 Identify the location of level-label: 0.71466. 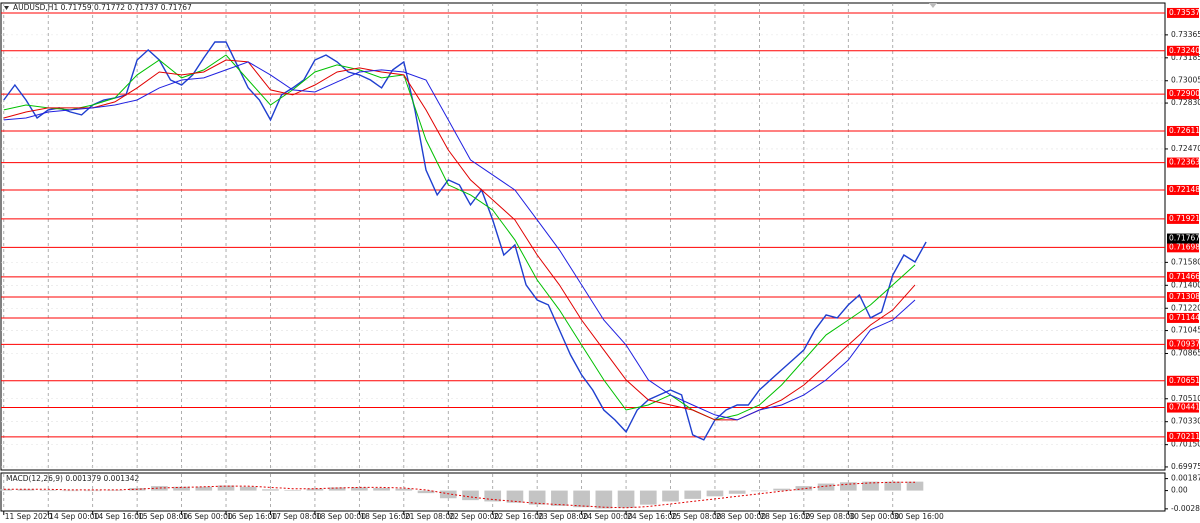
(1184, 276).